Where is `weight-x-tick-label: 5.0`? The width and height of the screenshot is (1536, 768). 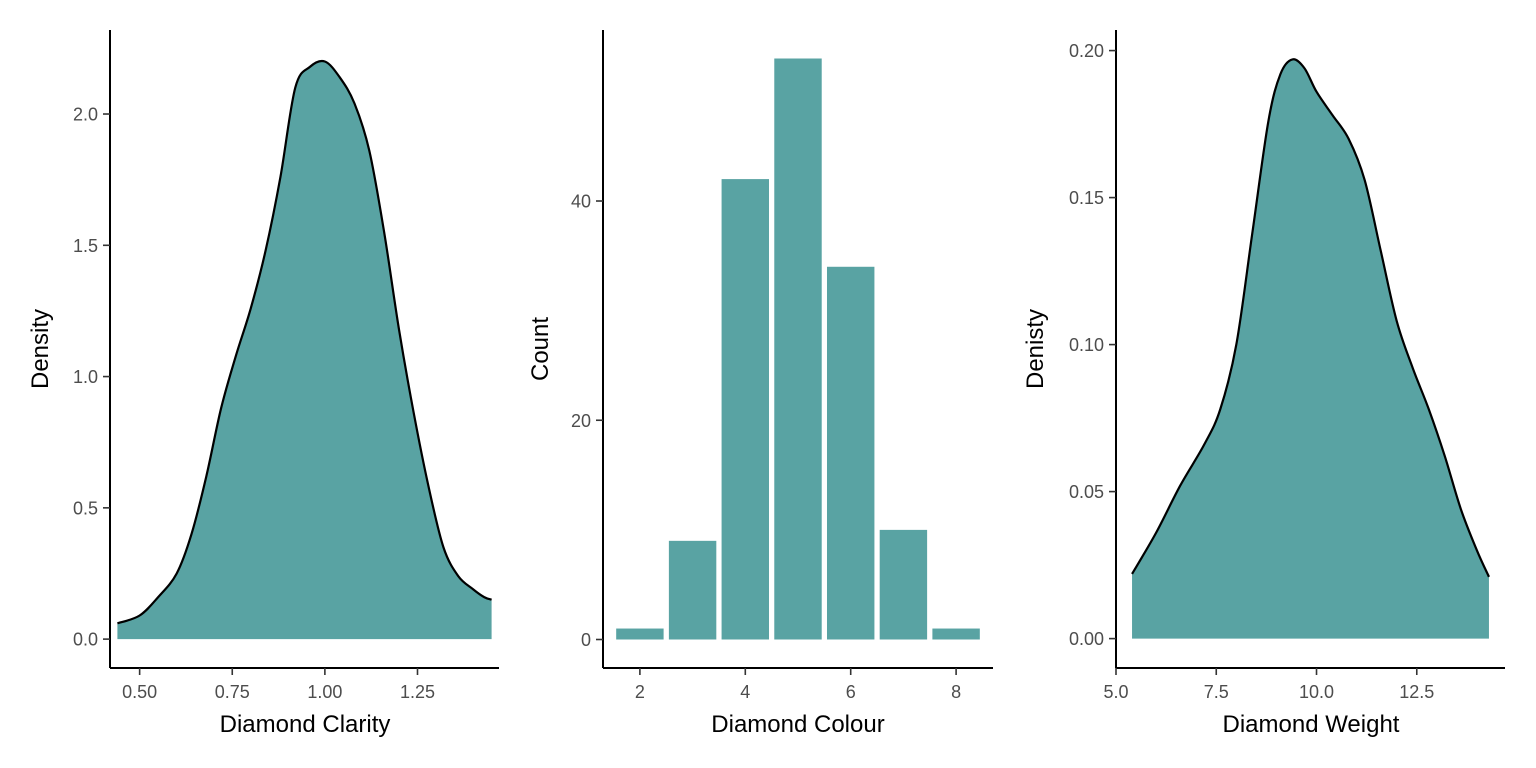
weight-x-tick-label: 5.0 is located at coordinates (1115, 692).